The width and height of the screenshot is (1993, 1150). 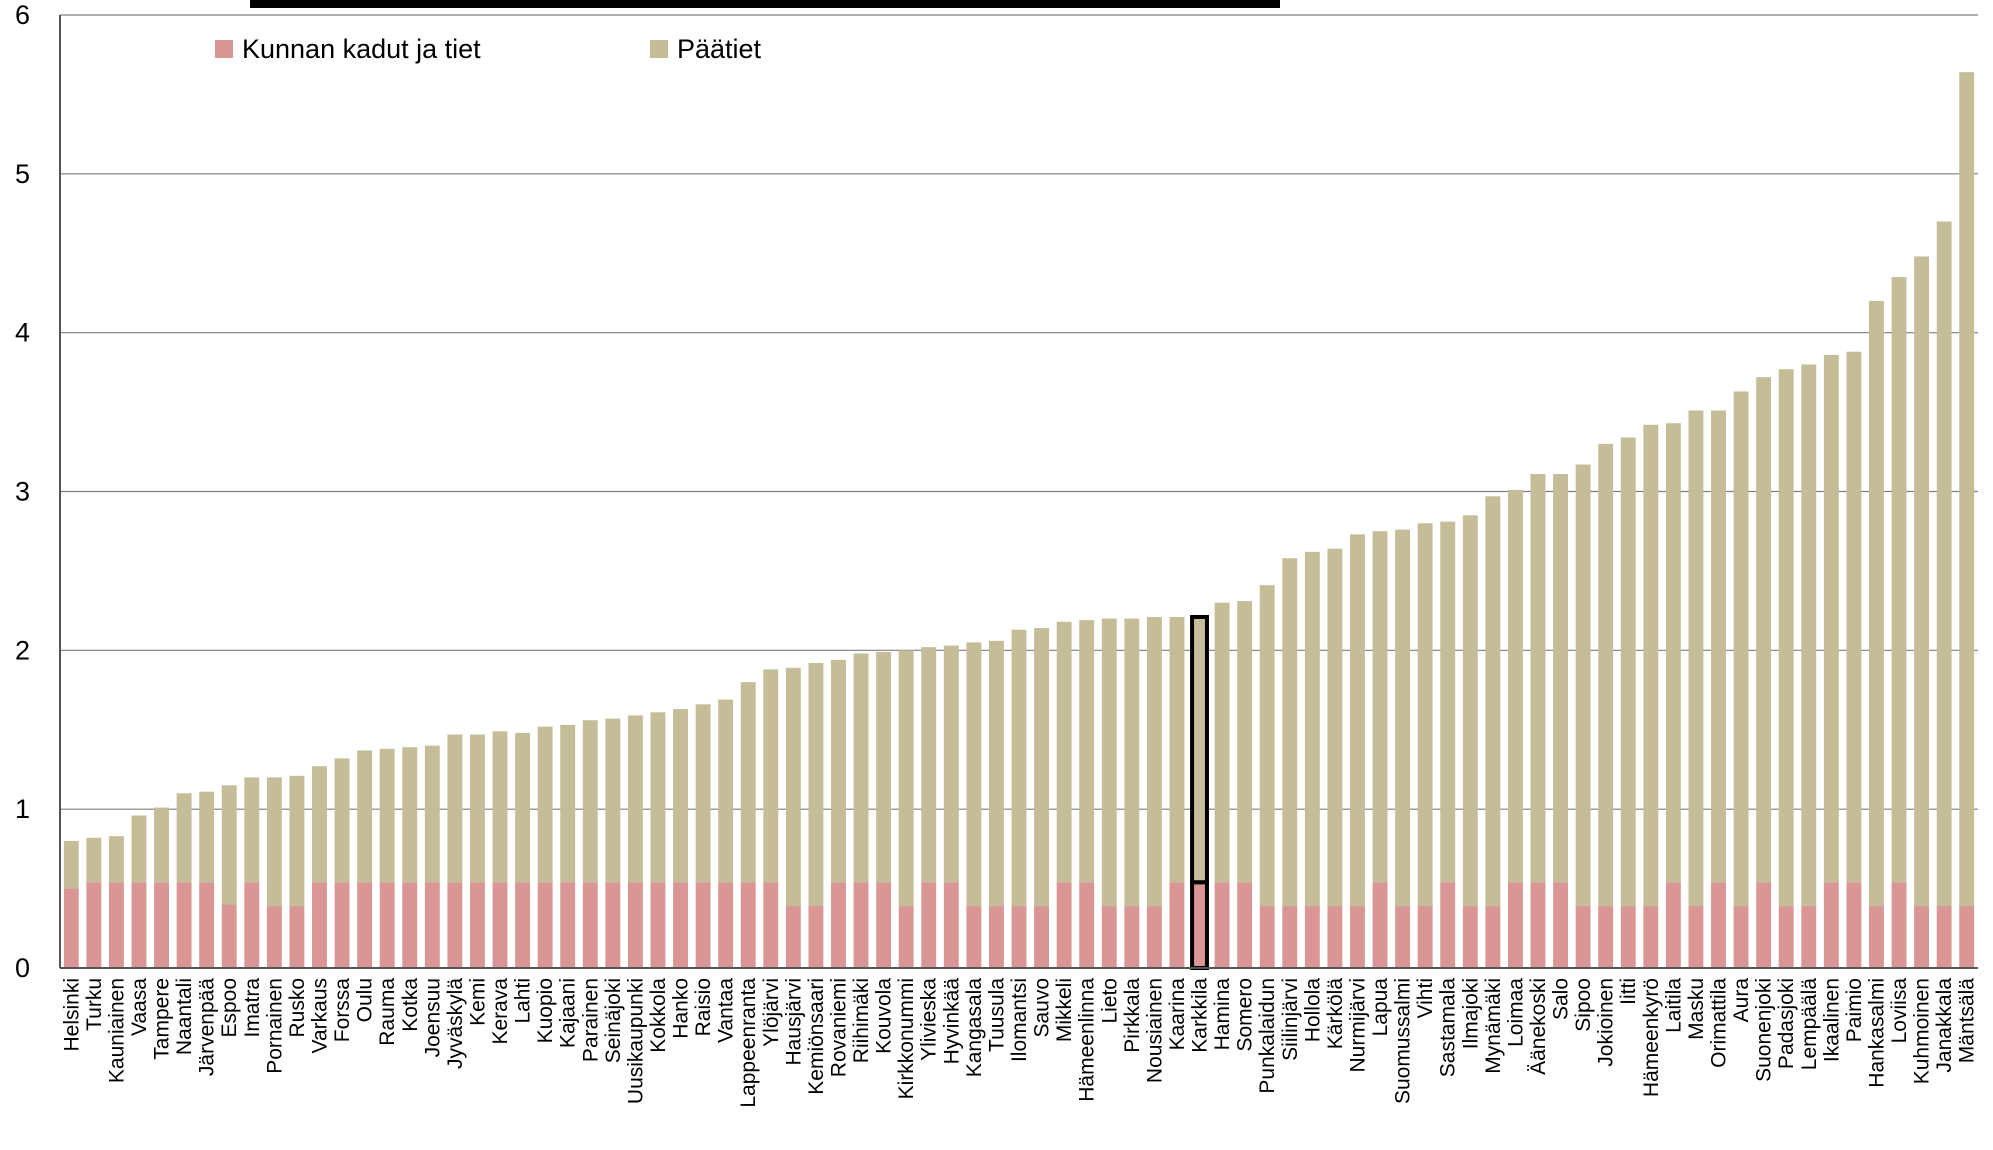 What do you see at coordinates (22, 491) in the screenshot?
I see `y-axis-ticks: 0 1 2 3 4 5 6` at bounding box center [22, 491].